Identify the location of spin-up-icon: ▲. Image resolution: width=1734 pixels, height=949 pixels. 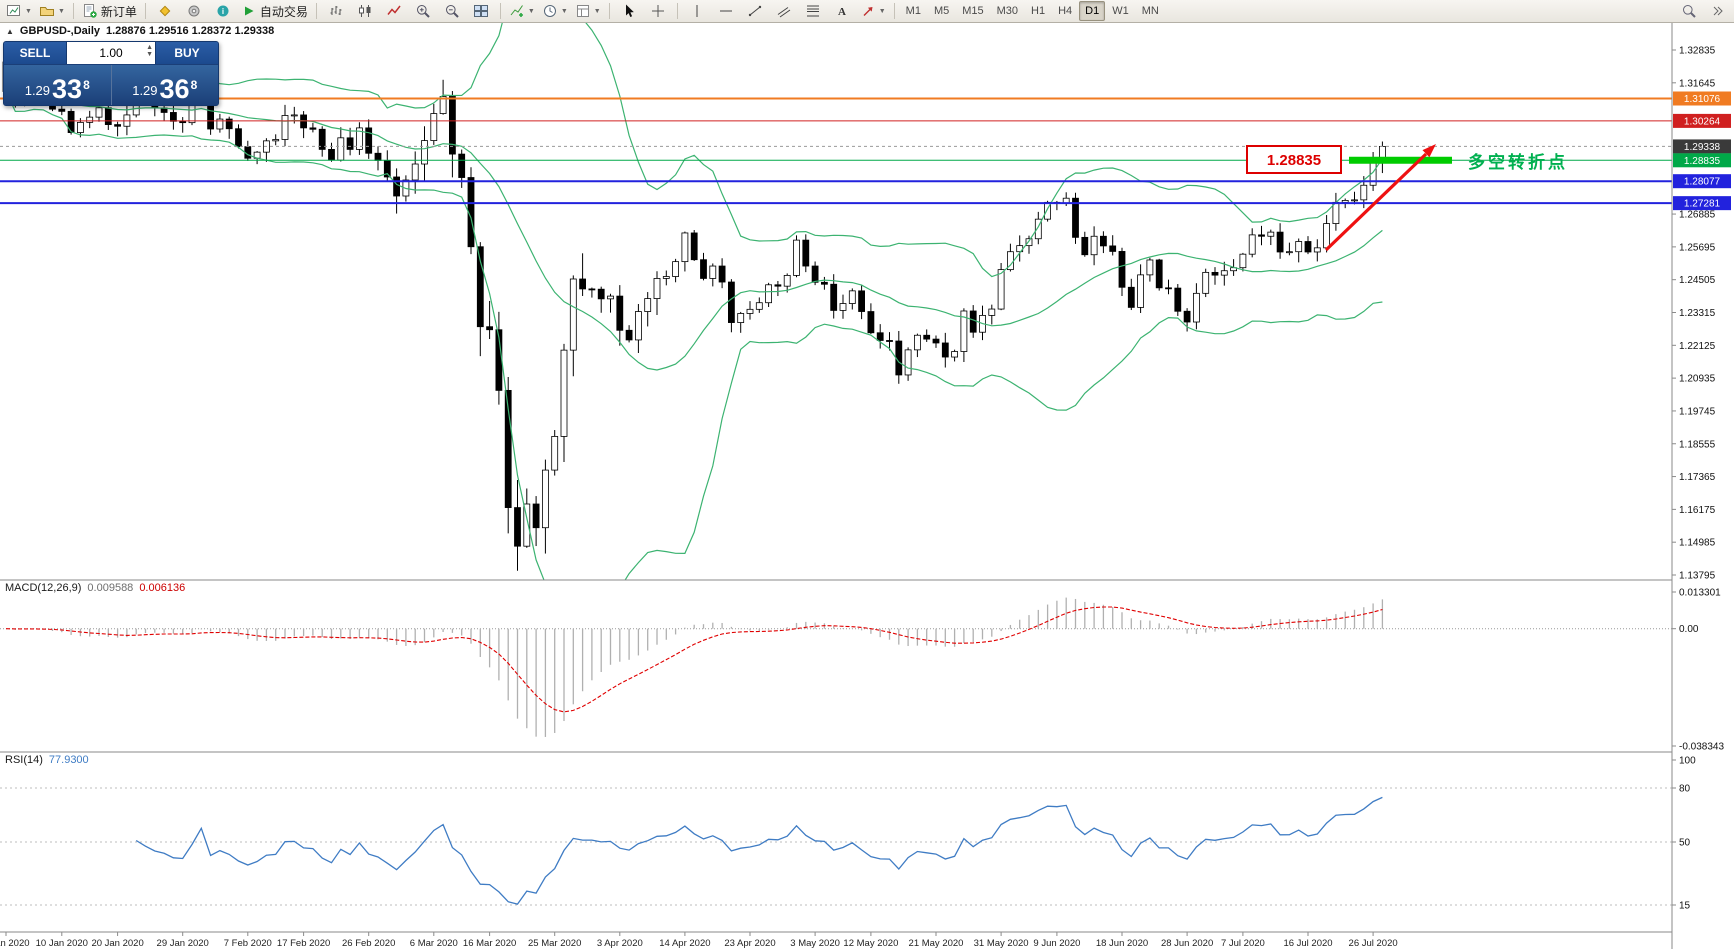
(149, 47).